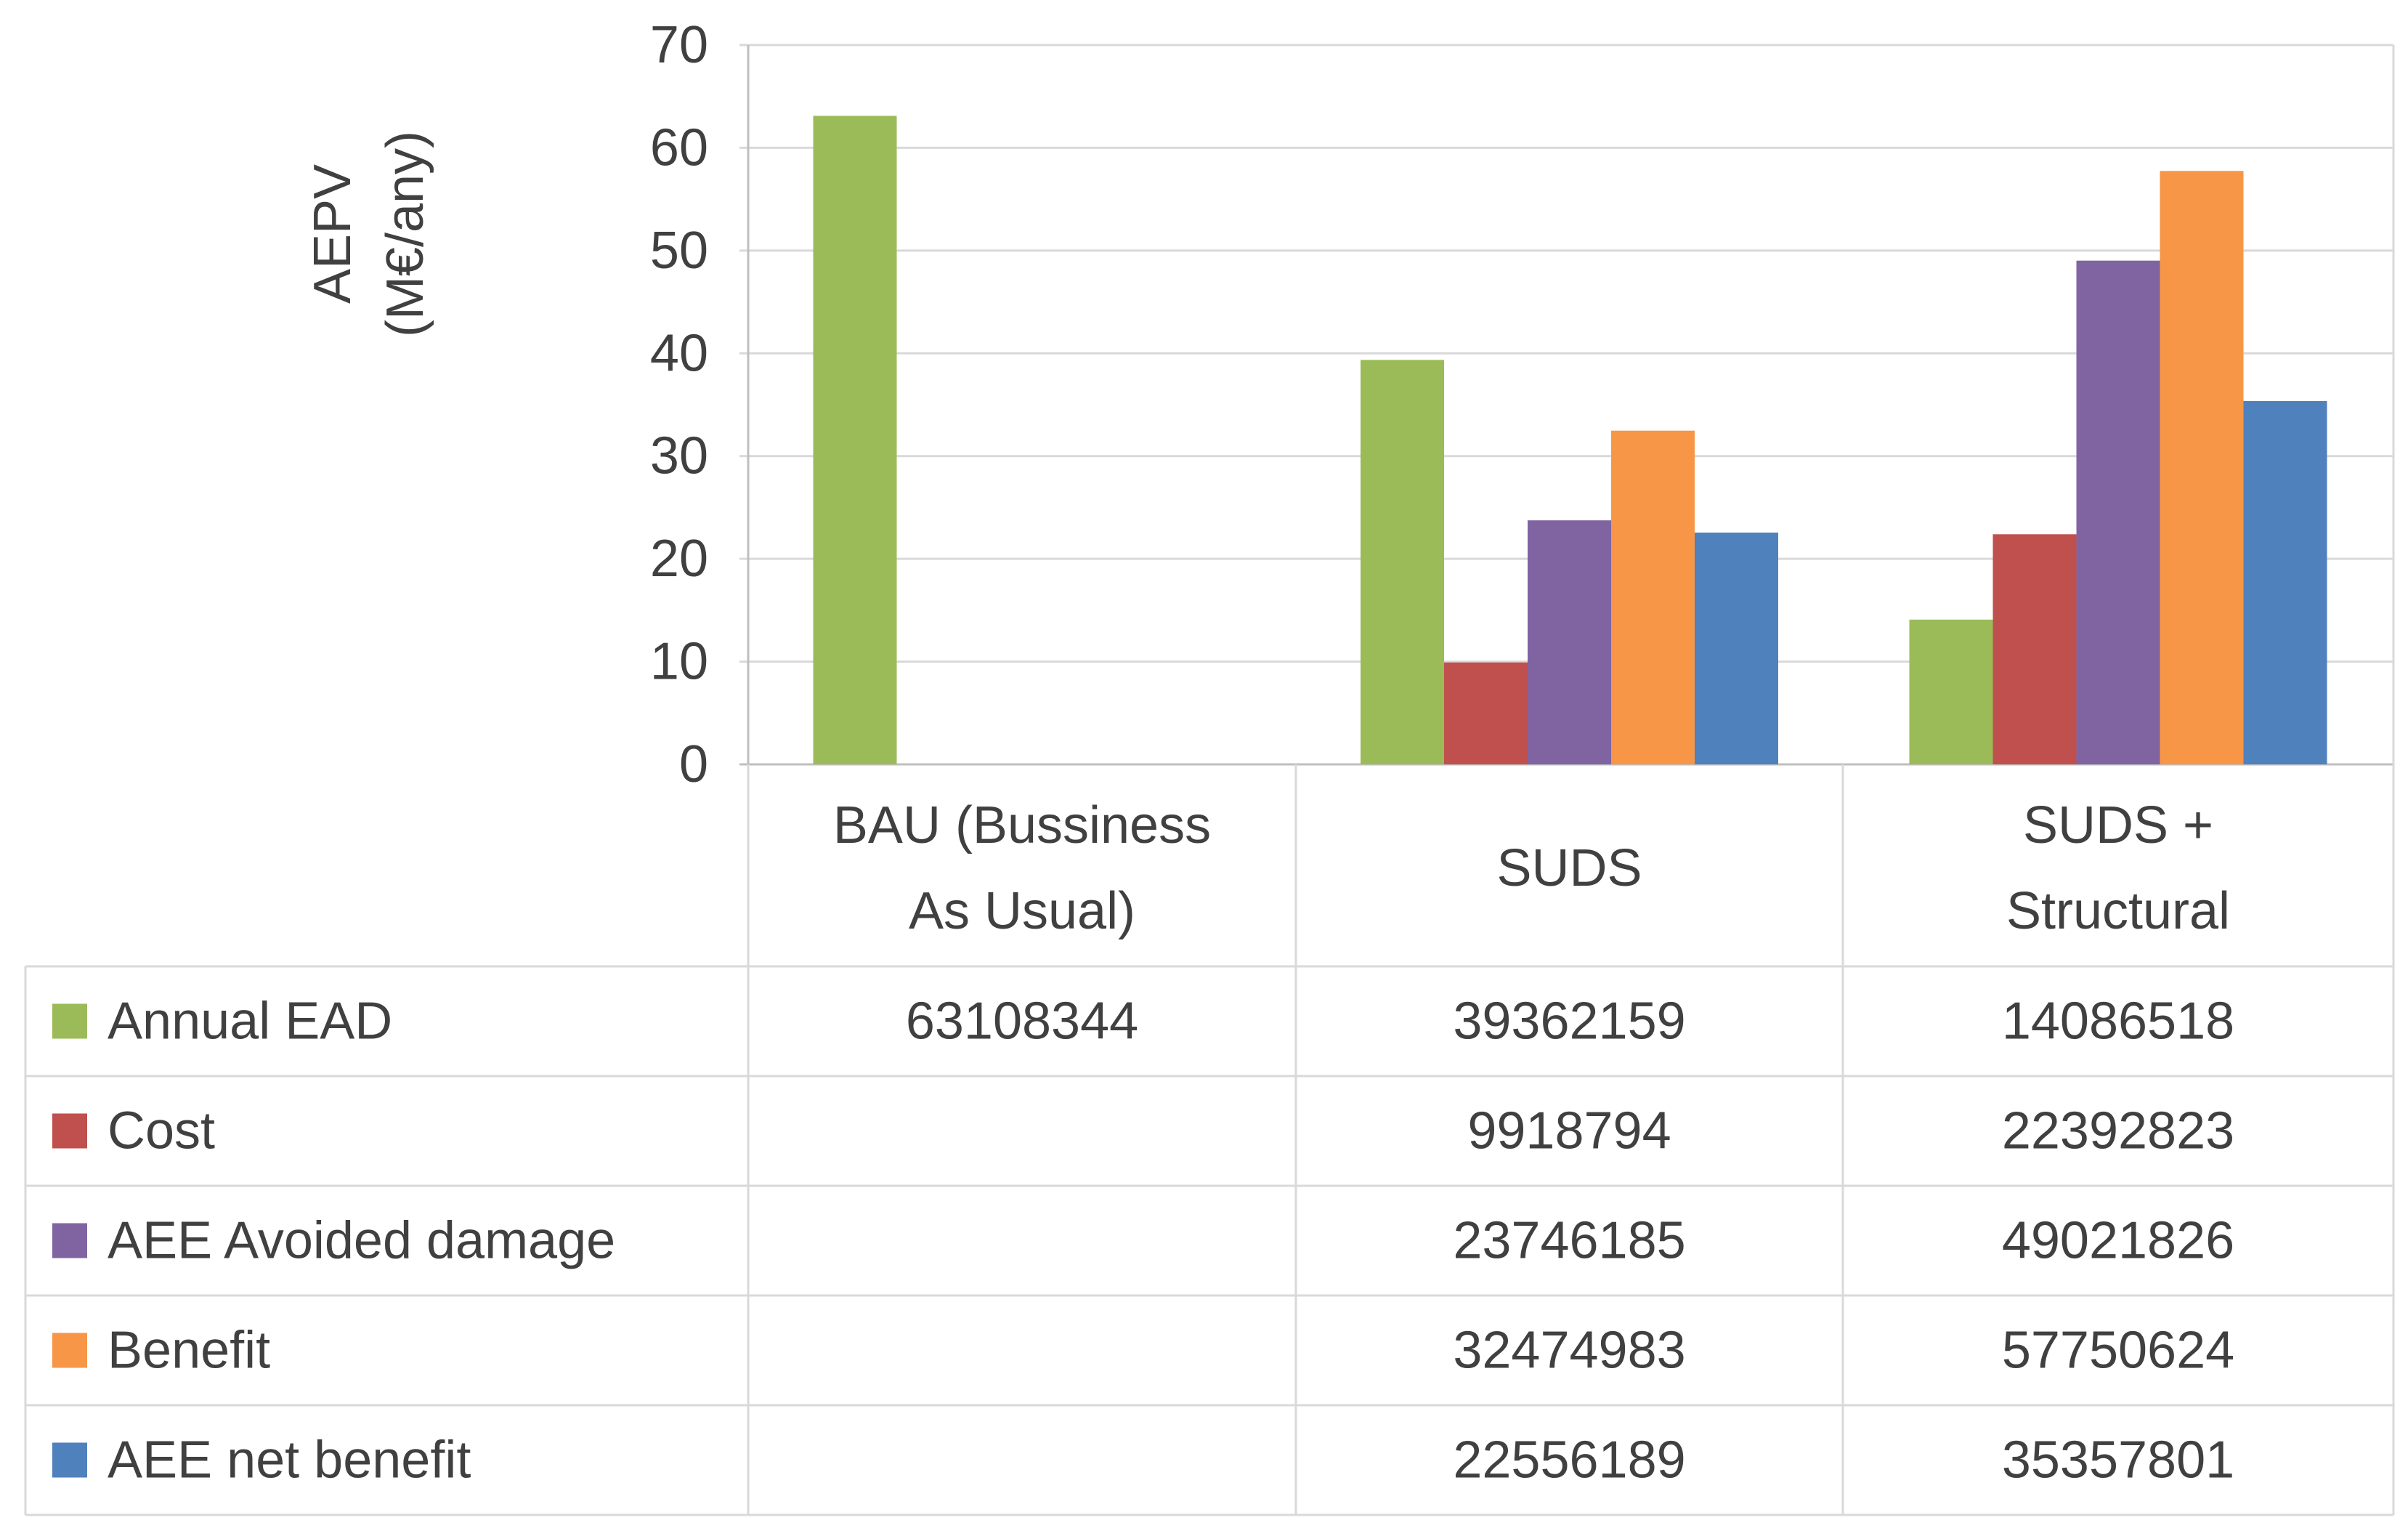 The height and width of the screenshot is (1536, 2408). Describe the element at coordinates (679, 45) in the screenshot. I see `y-tick-label: 70` at that location.